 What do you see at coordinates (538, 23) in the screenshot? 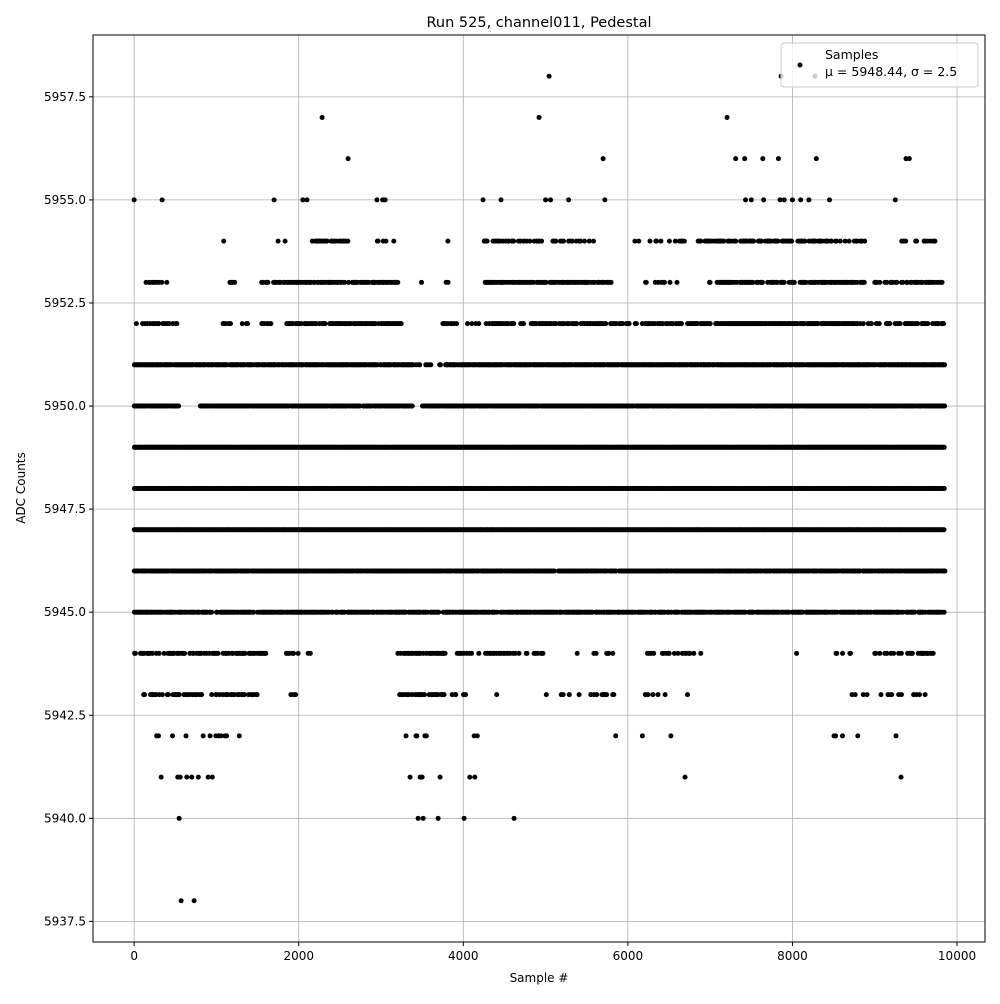
I see `chart-title: Run 525, channel011, Pedestal` at bounding box center [538, 23].